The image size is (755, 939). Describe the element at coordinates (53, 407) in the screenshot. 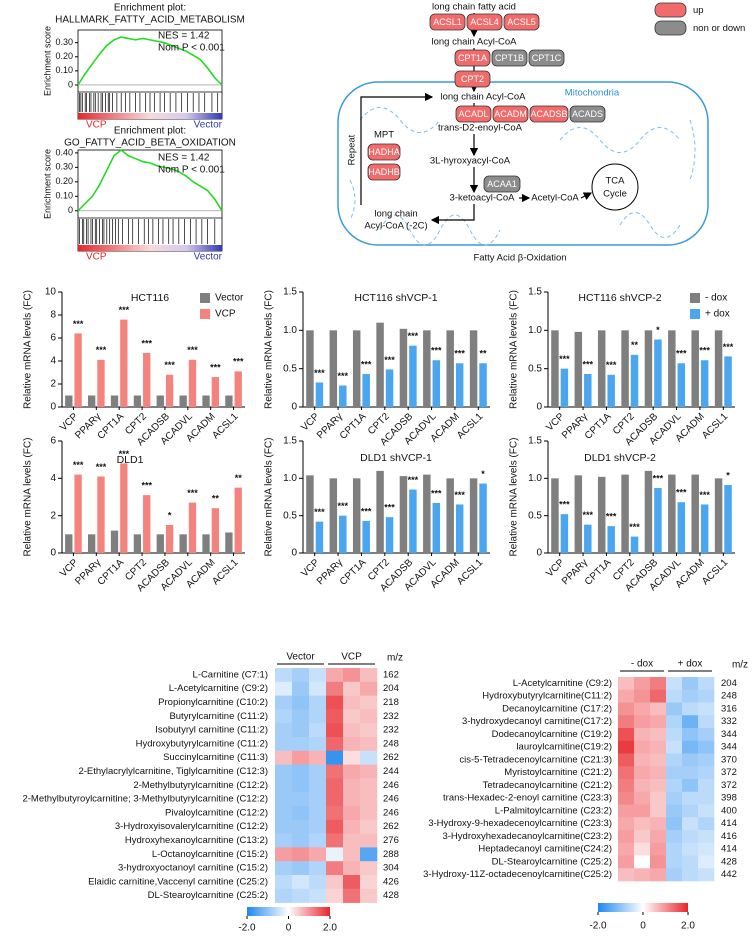

I see `y-tick-label: 0` at that location.